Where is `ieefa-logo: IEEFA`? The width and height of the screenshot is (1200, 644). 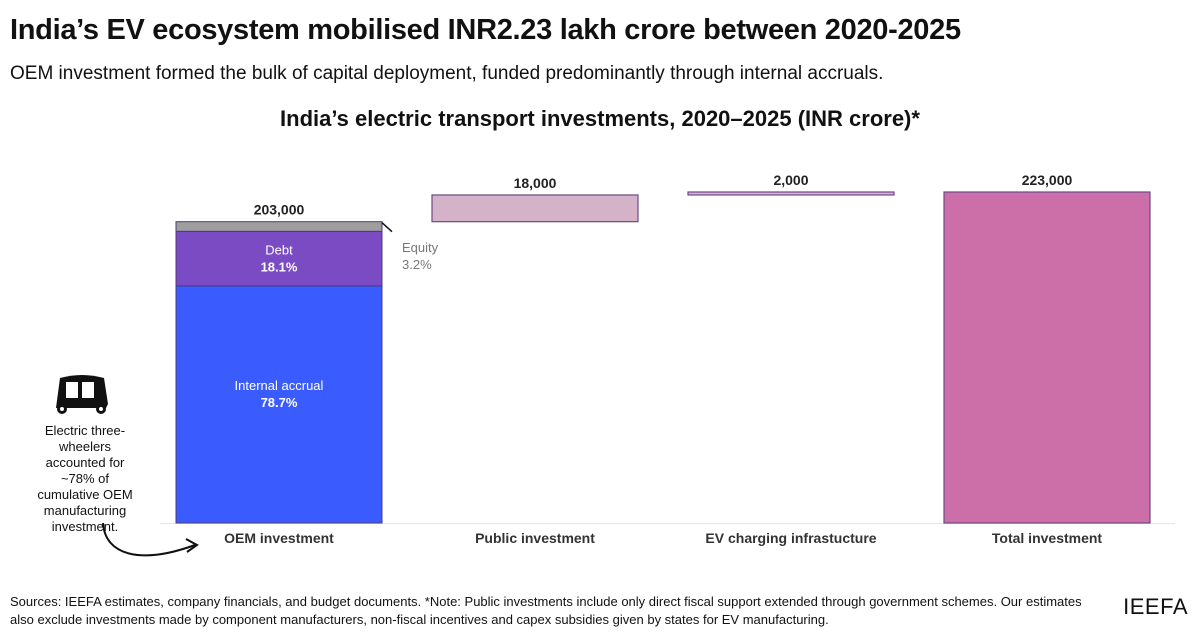
ieefa-logo: IEEFA is located at coordinates (1155, 606).